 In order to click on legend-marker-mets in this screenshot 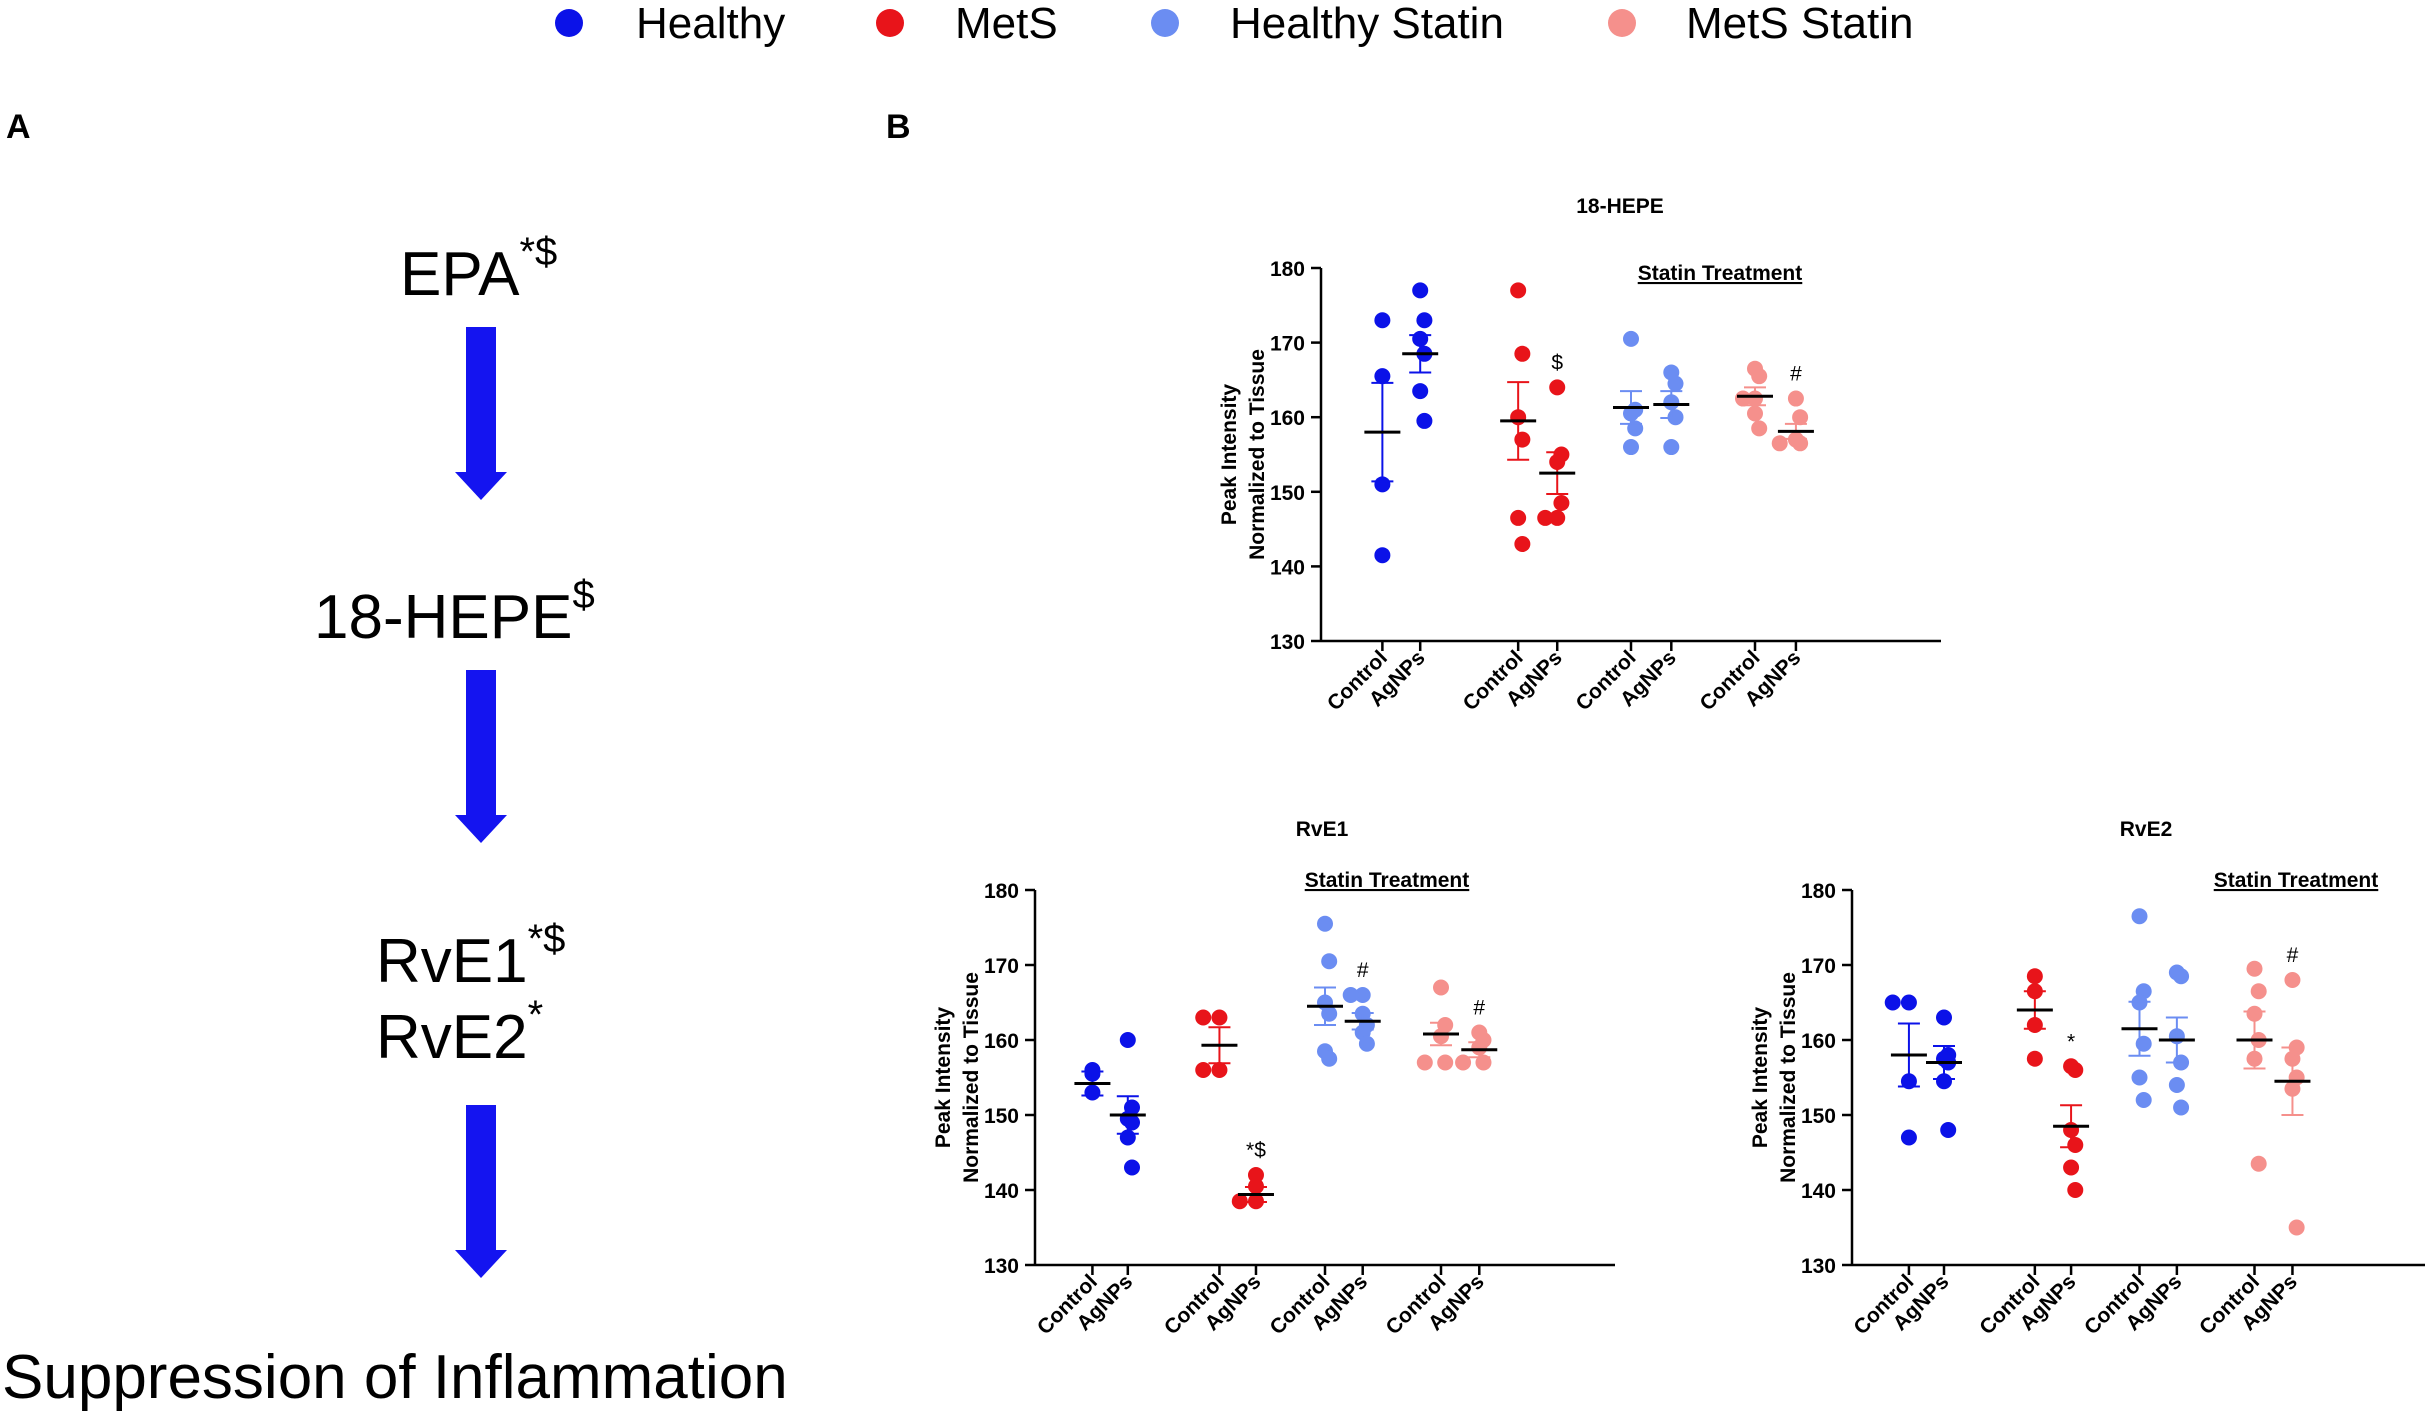, I will do `click(890, 23)`.